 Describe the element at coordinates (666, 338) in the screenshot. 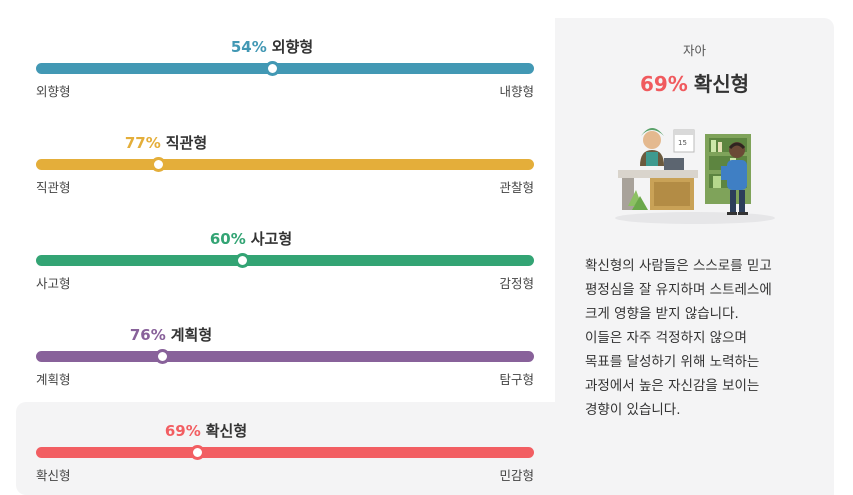

I see `description-line: 이들은 자주 걱정하지 않으며` at that location.